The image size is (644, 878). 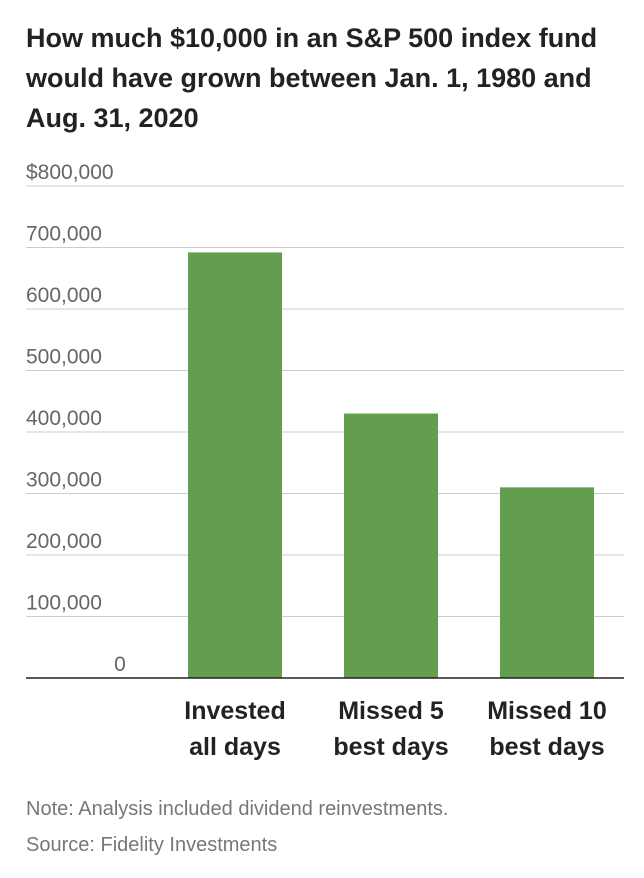 I want to click on y-tick-label: $800,000, so click(x=70, y=172).